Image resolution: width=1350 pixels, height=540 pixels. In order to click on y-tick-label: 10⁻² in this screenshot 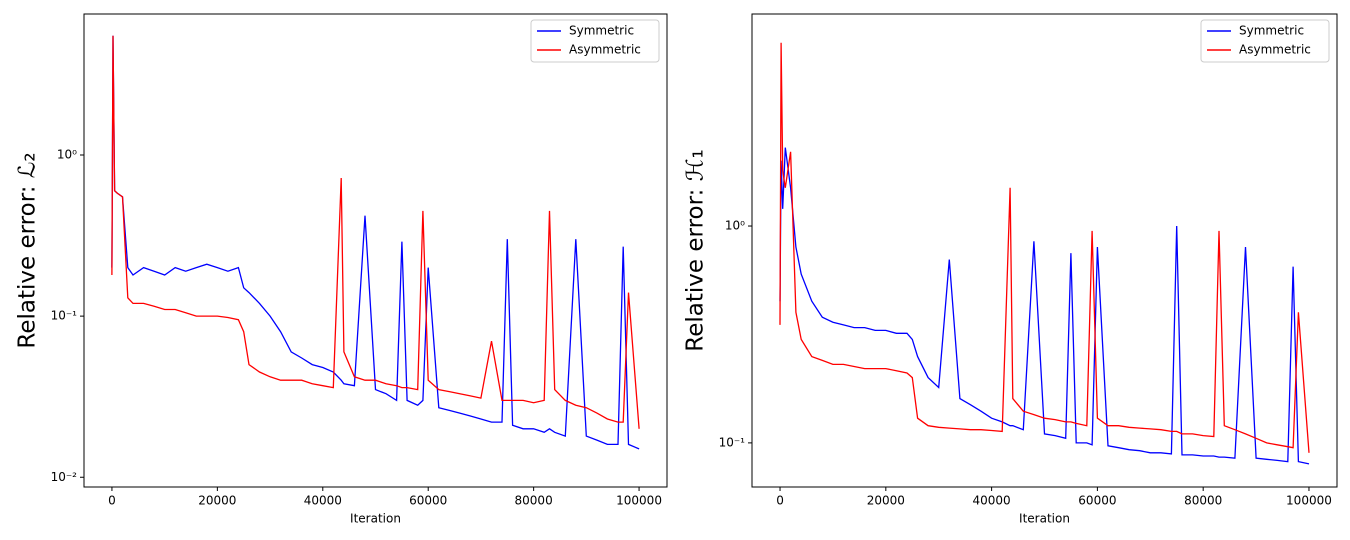, I will do `click(64, 477)`.